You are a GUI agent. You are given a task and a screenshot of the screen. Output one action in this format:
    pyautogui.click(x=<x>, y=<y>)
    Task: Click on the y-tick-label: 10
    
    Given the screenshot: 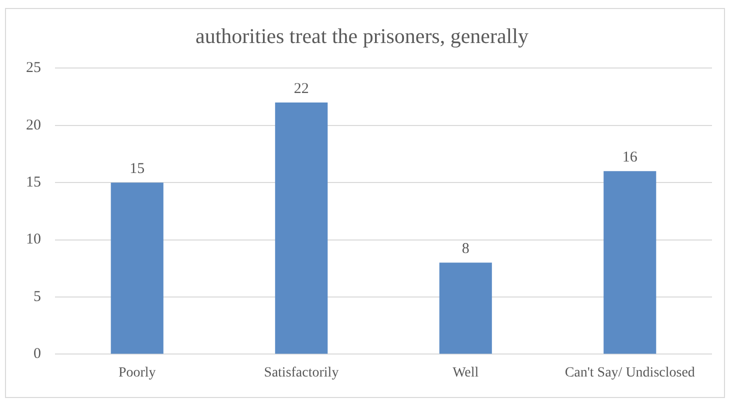 What is the action you would take?
    pyautogui.click(x=33, y=240)
    